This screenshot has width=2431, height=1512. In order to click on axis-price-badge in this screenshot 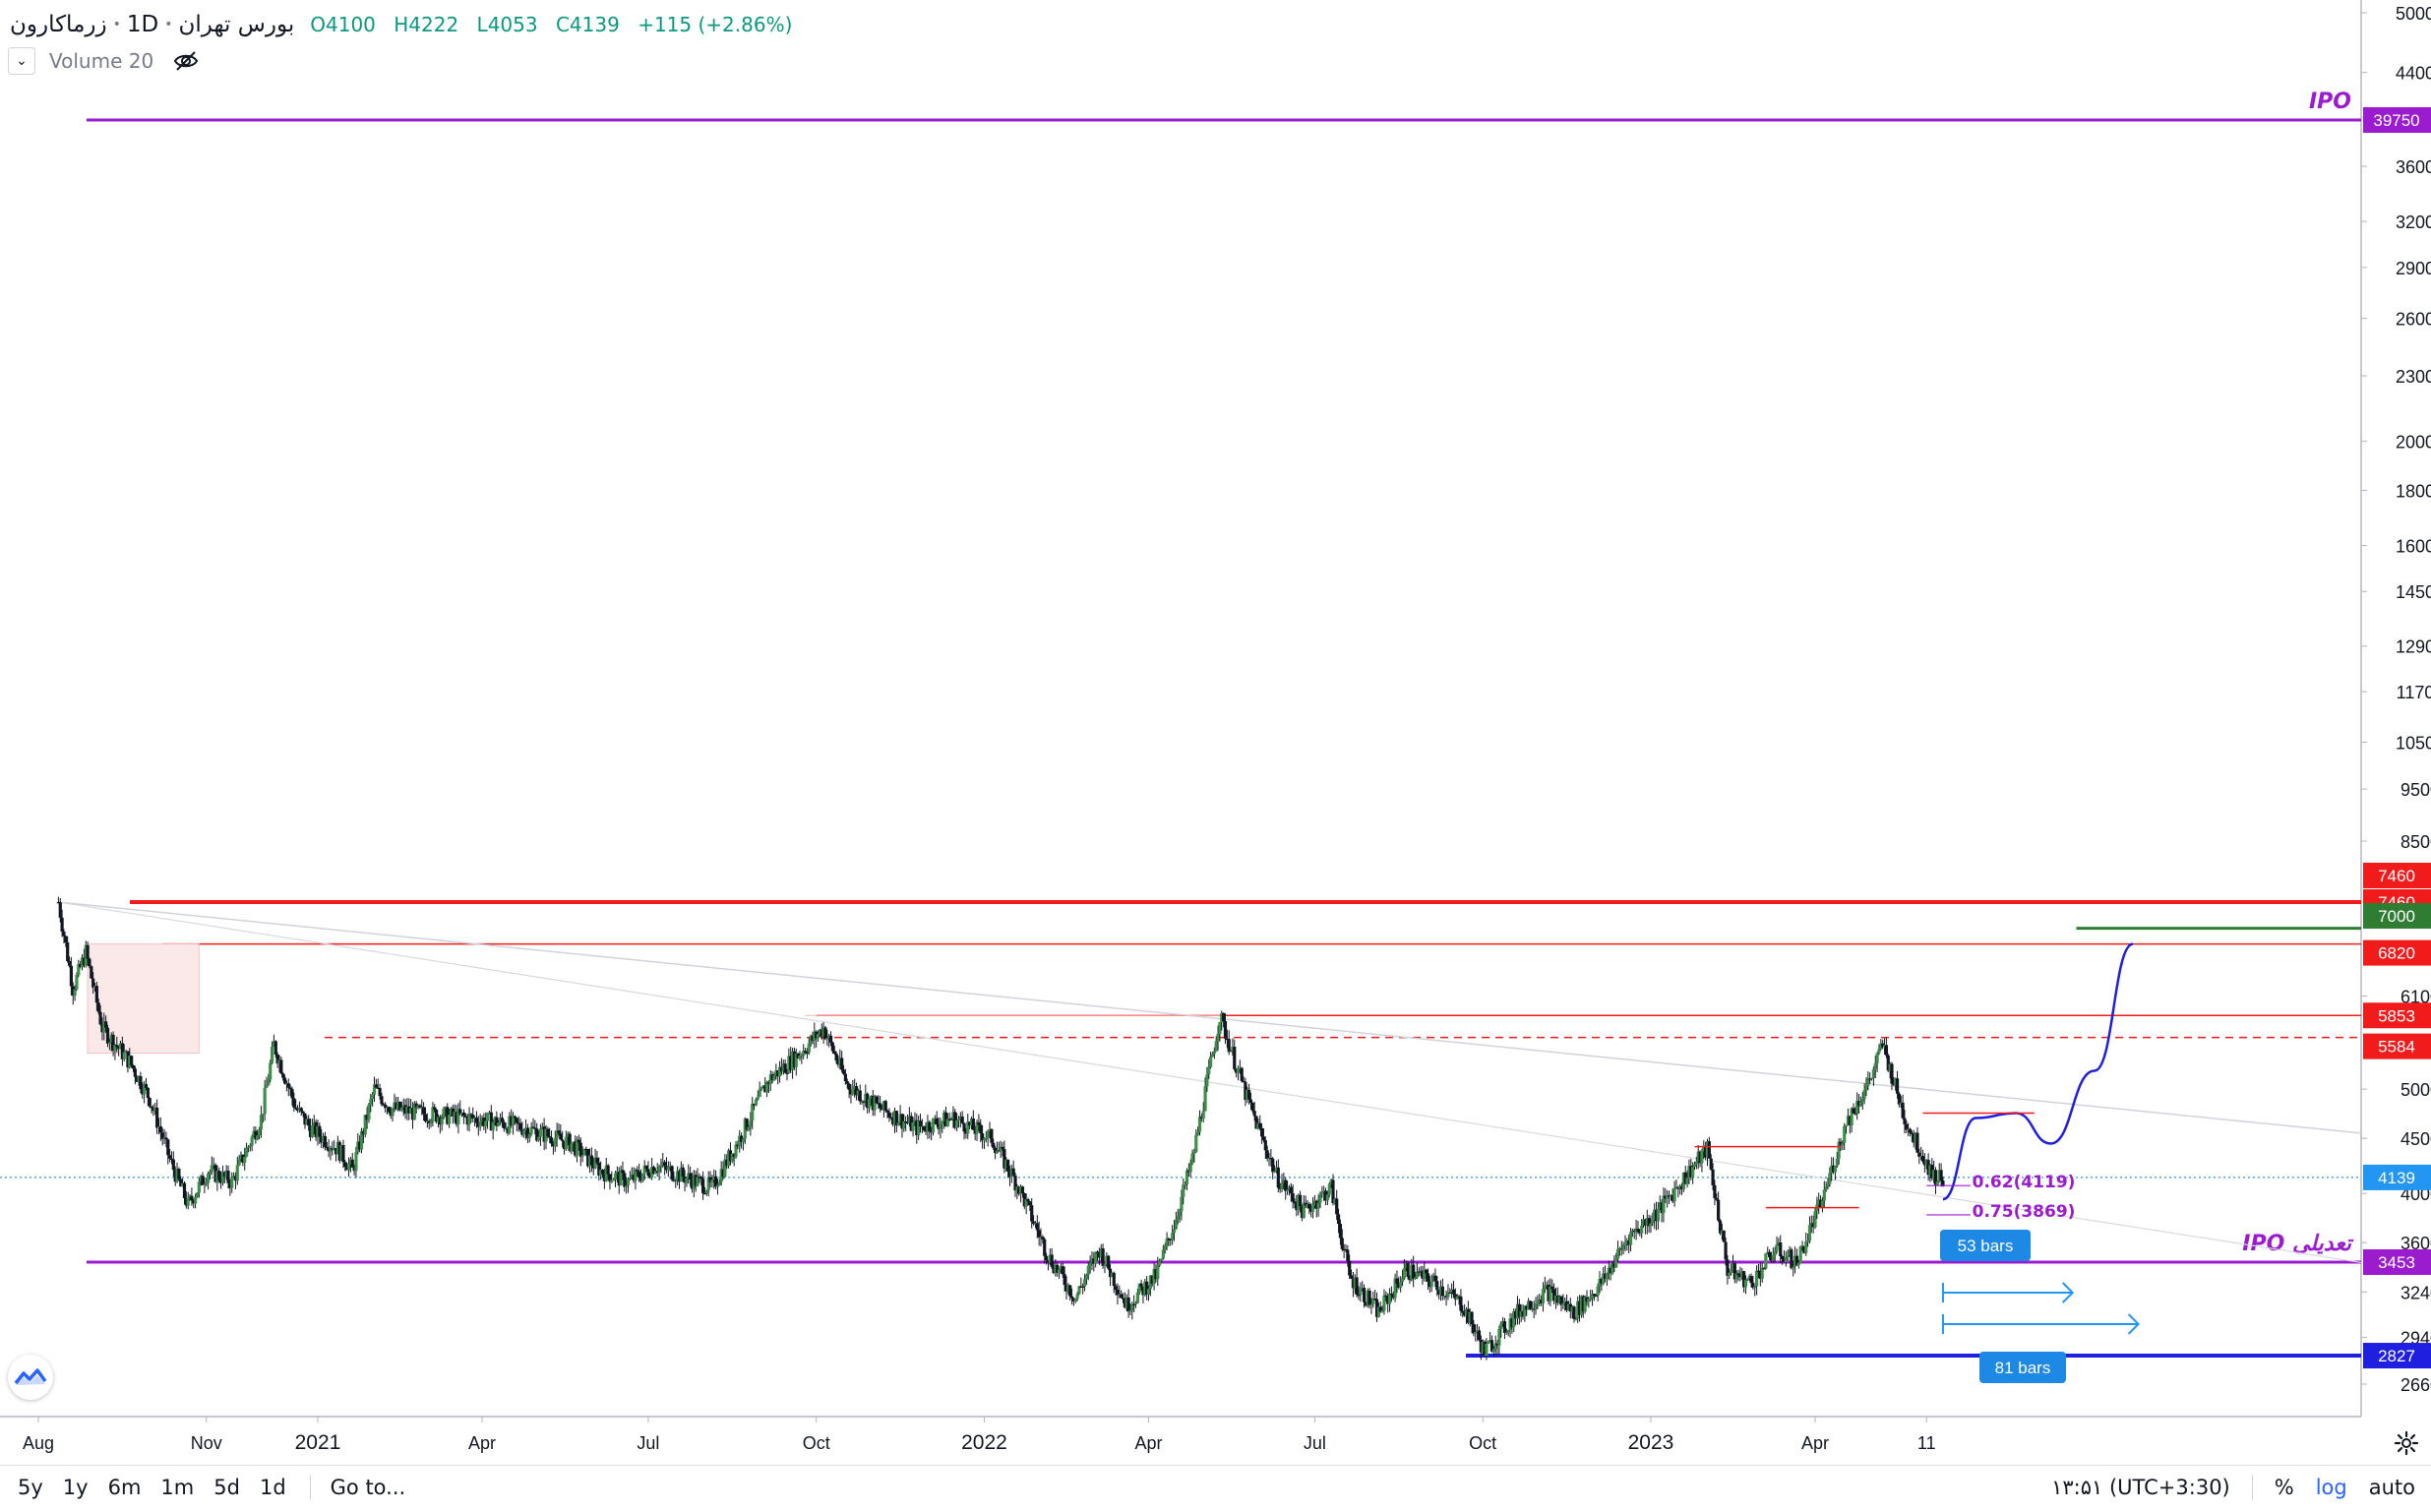, I will do `click(2397, 1046)`.